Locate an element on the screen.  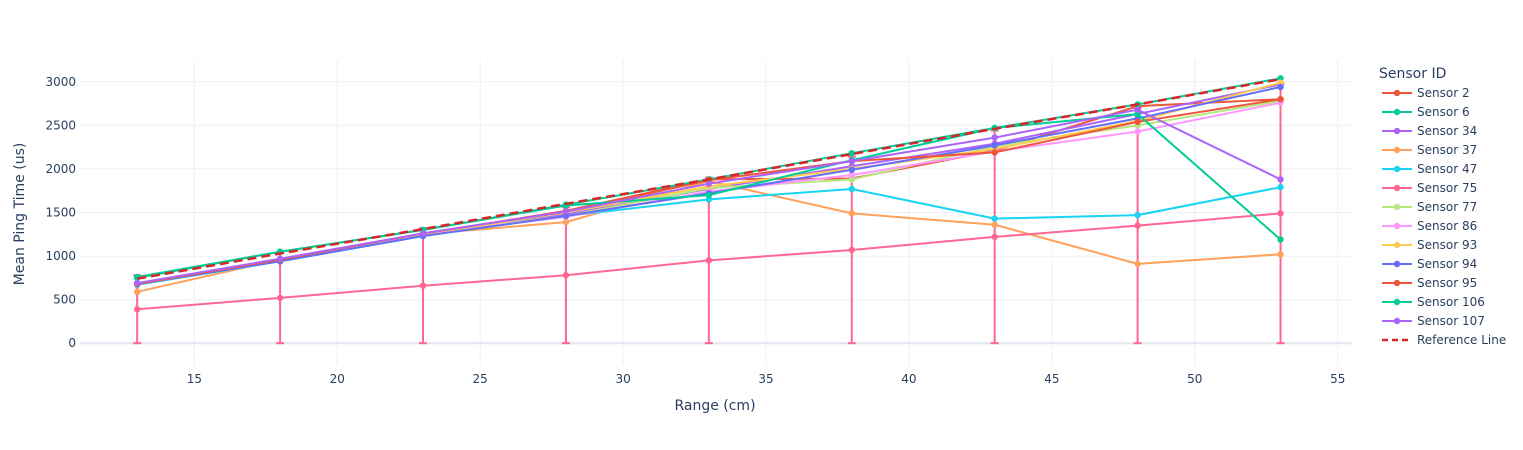
x-tick-label: 55 is located at coordinates (1337, 379).